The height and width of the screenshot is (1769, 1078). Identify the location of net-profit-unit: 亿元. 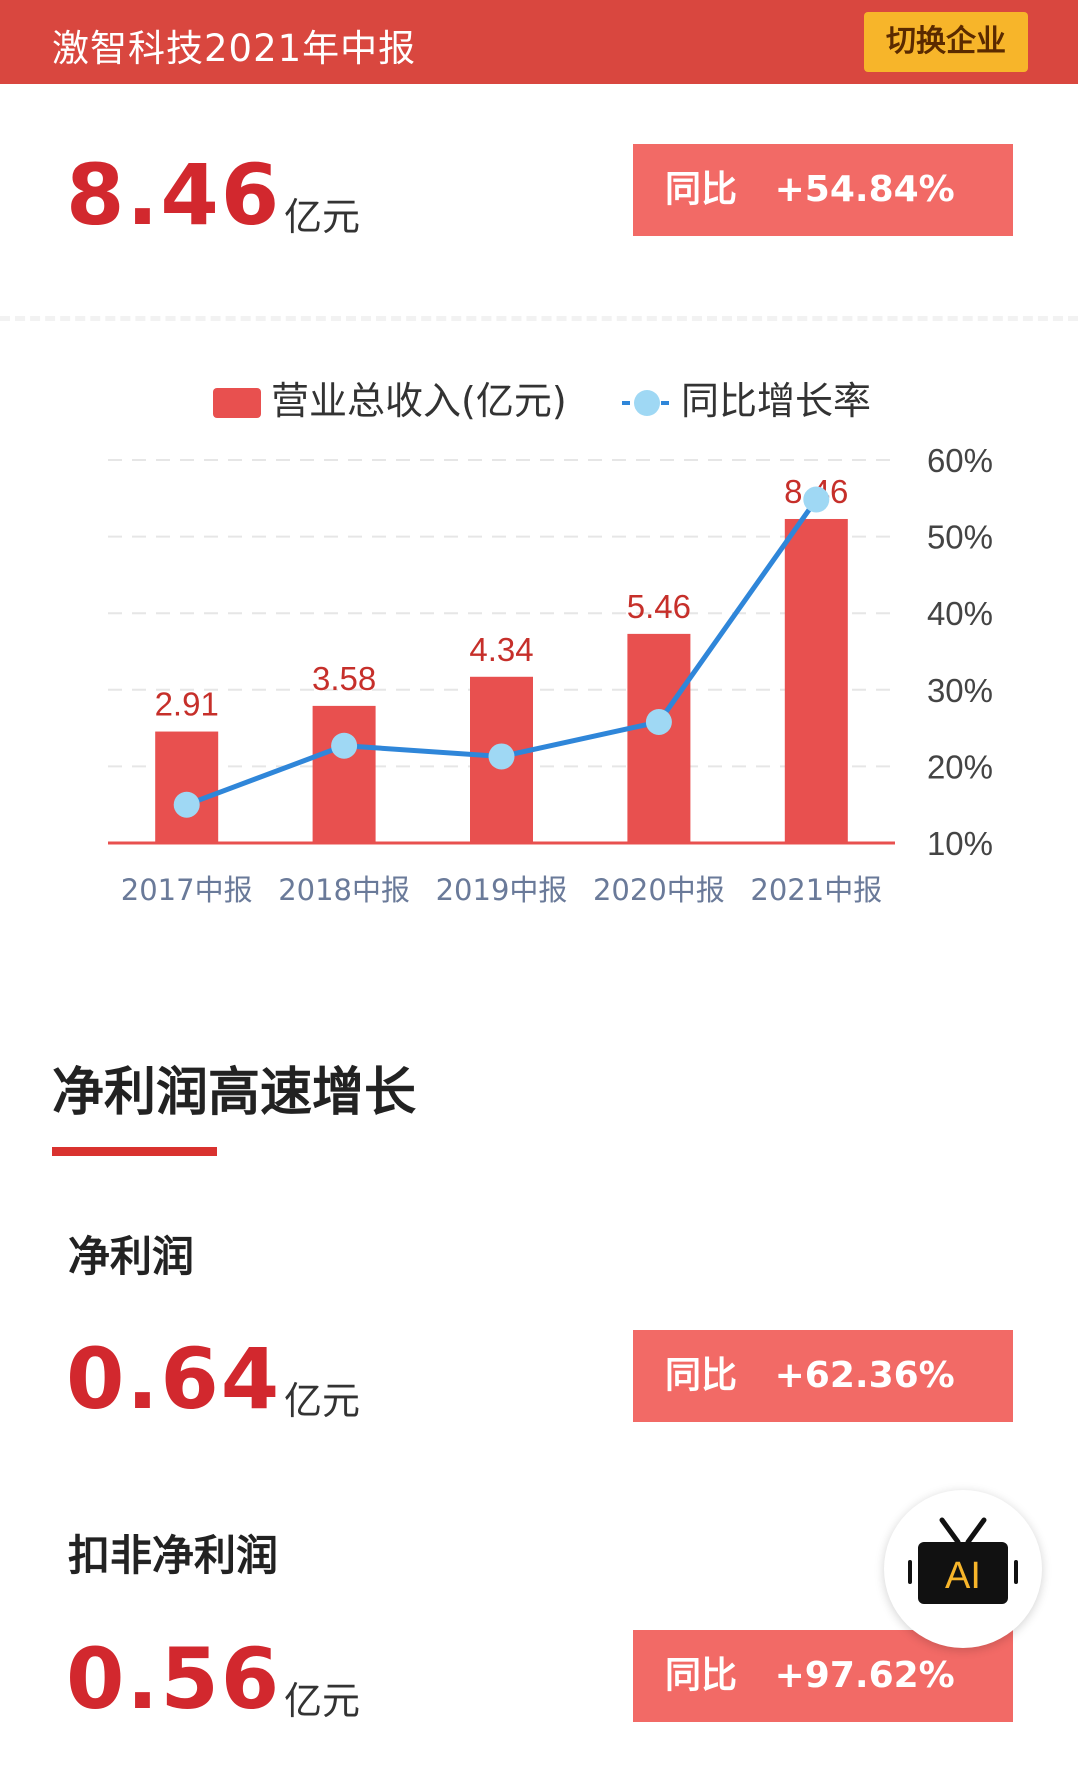
(322, 1401).